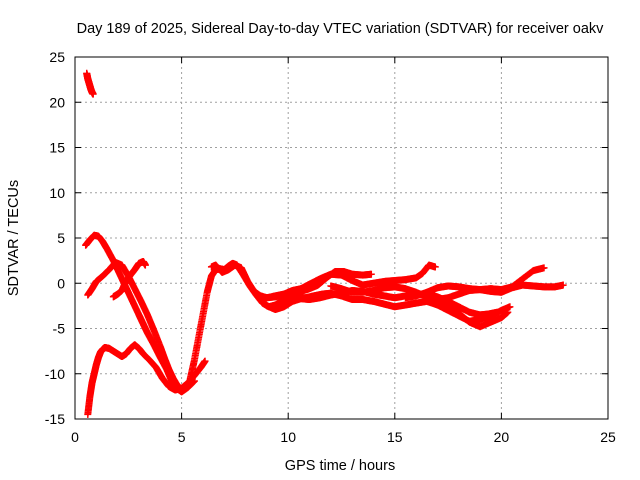 This screenshot has height=480, width=640. What do you see at coordinates (57, 148) in the screenshot?
I see `y-tick-label: 15` at bounding box center [57, 148].